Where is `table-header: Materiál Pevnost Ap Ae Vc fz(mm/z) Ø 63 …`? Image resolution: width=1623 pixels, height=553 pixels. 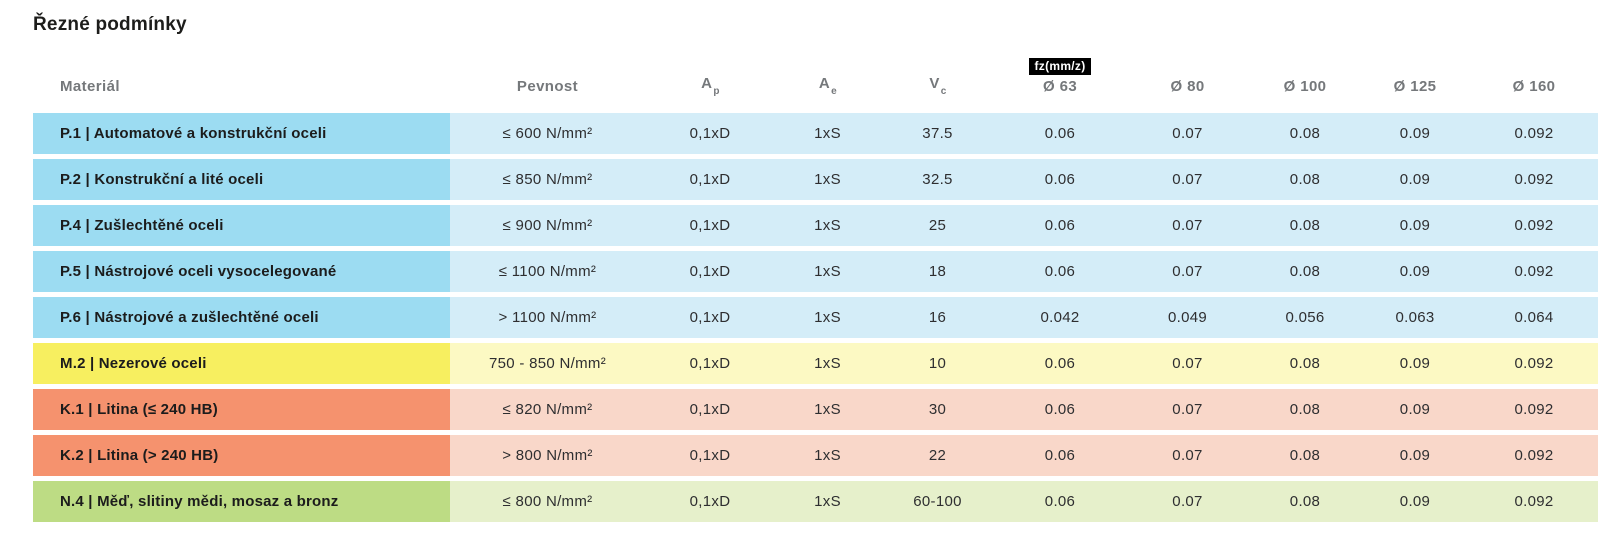 table-header: Materiál Pevnost Ap Ae Vc fz(mm/z) Ø 63 … is located at coordinates (815, 82).